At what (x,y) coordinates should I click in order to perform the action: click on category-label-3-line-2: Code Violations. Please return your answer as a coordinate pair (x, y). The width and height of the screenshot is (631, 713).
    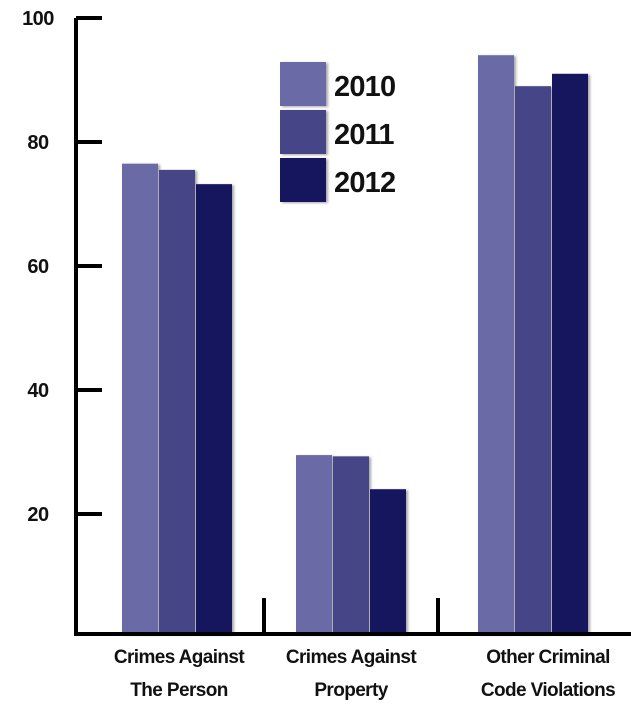
    Looking at the image, I should click on (548, 690).